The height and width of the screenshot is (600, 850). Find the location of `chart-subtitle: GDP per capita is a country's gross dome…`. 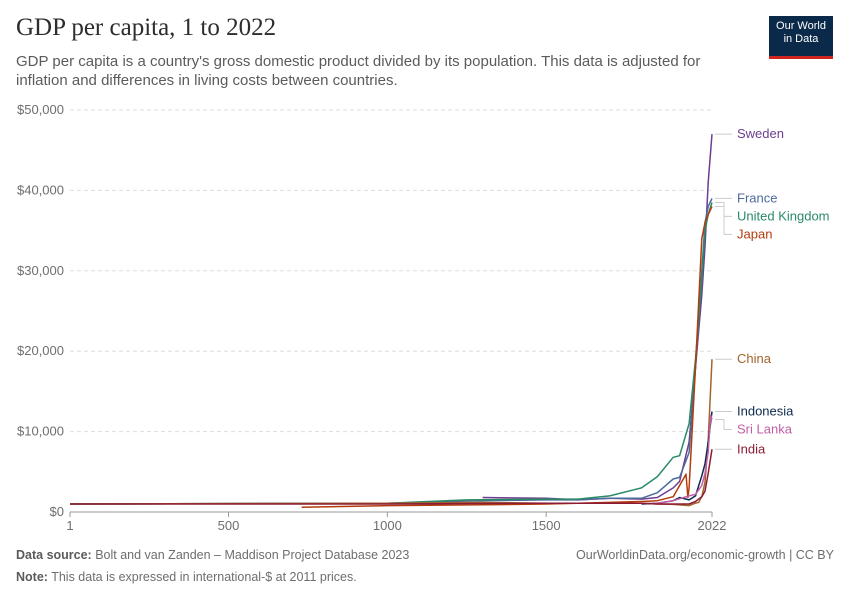

chart-subtitle: GDP per capita is a country's gross dome… is located at coordinates (358, 71).